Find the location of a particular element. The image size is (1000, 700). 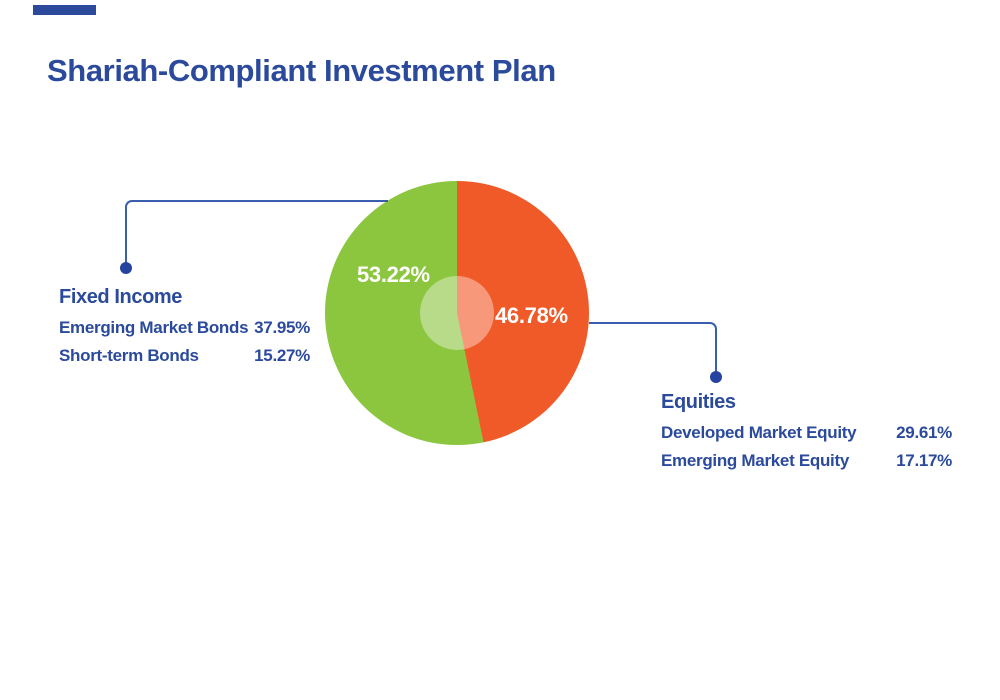

legend-row: Short-term Bonds 15.27% is located at coordinates (184, 356).